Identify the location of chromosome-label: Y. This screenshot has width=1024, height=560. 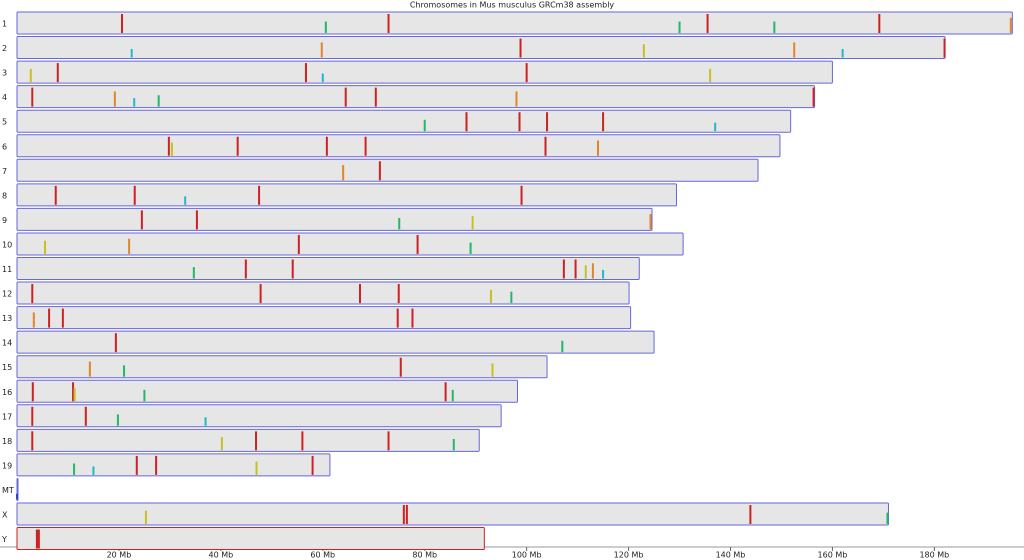
(4, 539).